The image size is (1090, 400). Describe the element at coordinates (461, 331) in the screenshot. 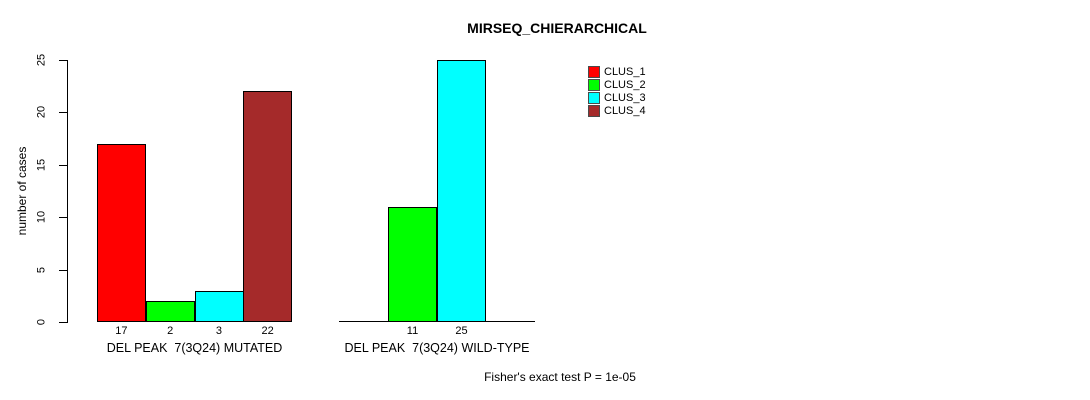

I see `bar-value-label: 25` at that location.